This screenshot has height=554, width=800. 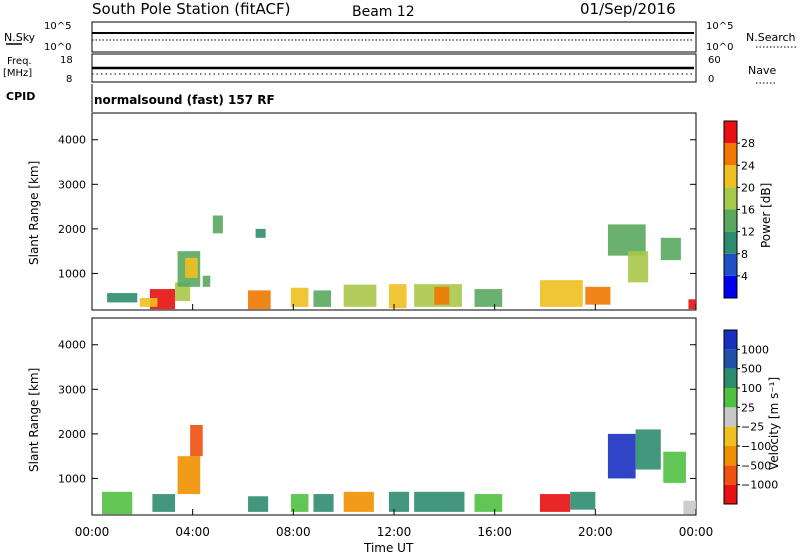 What do you see at coordinates (748, 407) in the screenshot?
I see `colorbar-tick-label: 25` at bounding box center [748, 407].